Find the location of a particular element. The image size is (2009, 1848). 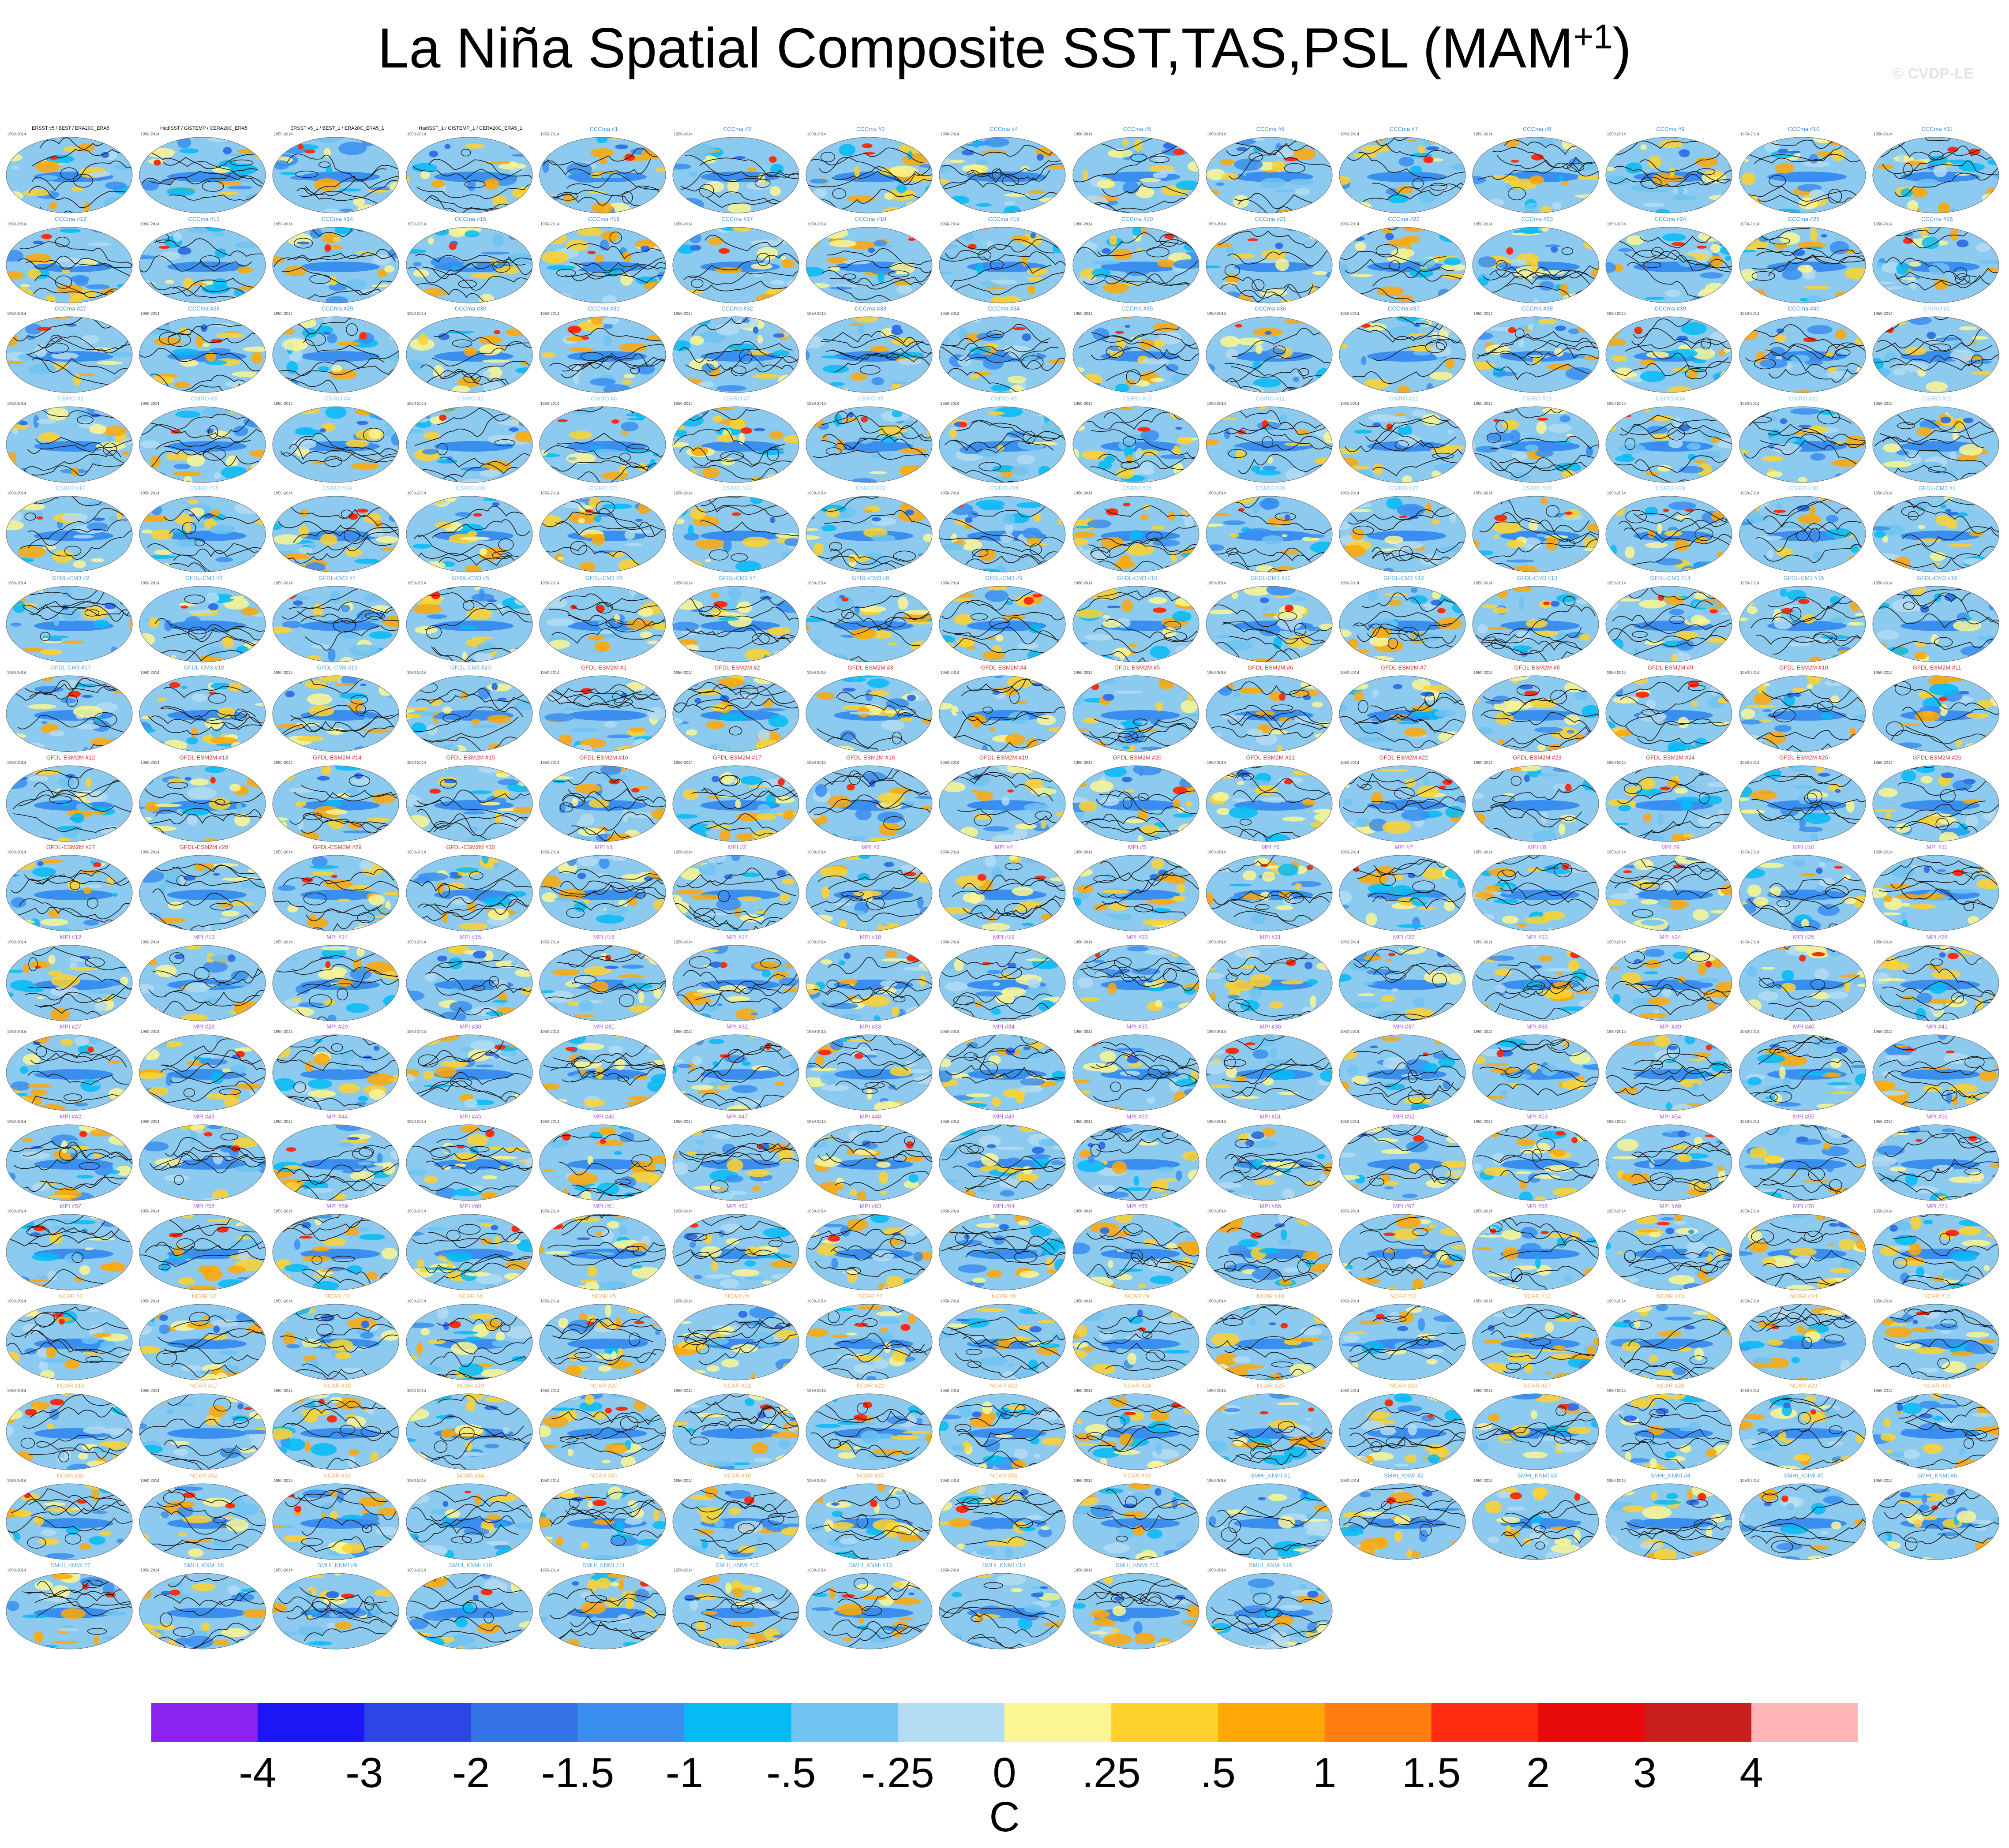

map-panel: GFDL-ESM2M #12 1950-2014 is located at coordinates (70, 798).